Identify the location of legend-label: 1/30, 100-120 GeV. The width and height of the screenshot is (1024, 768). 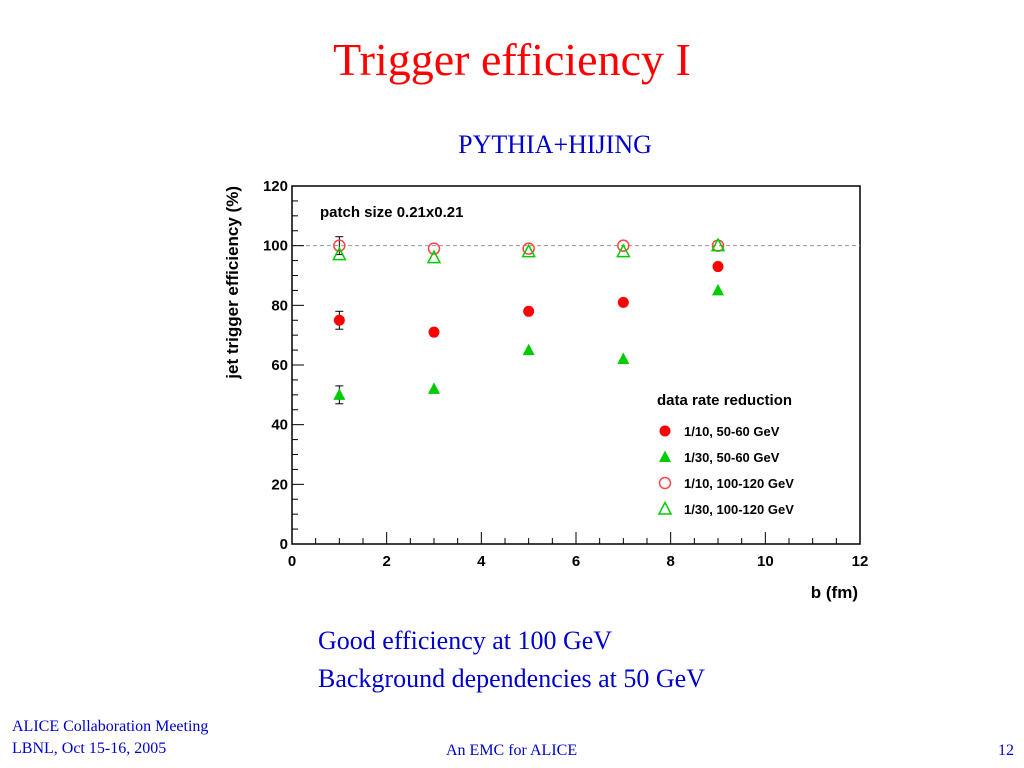
(739, 509).